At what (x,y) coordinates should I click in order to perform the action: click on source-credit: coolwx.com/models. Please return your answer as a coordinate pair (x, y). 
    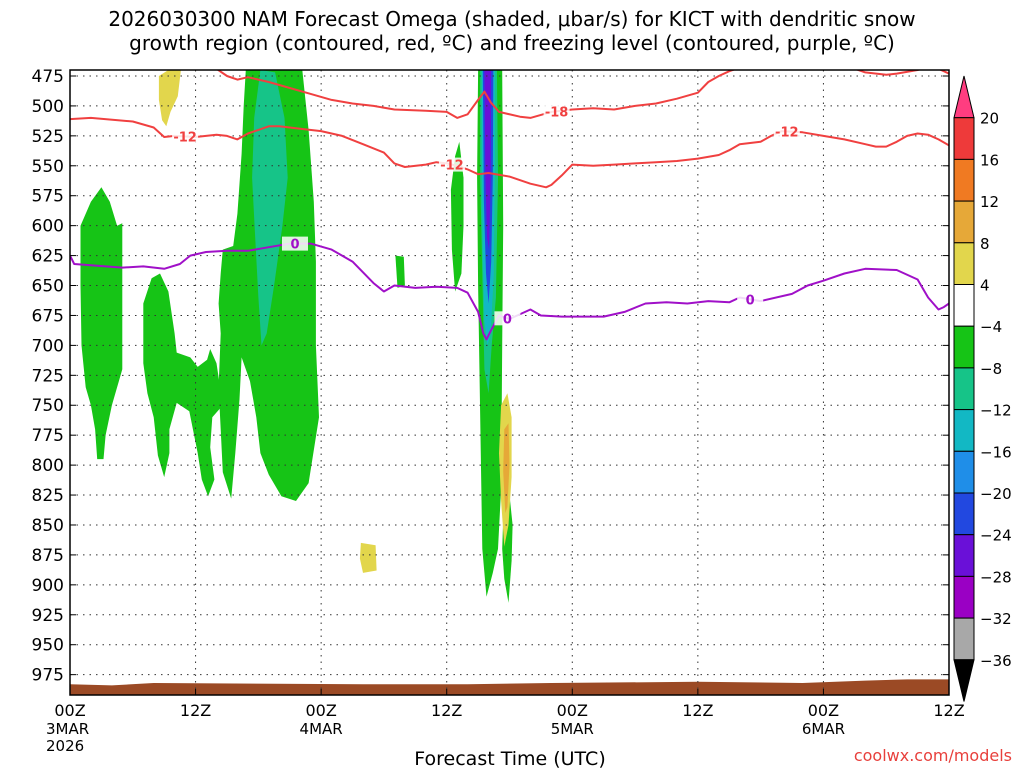
    Looking at the image, I should click on (932, 755).